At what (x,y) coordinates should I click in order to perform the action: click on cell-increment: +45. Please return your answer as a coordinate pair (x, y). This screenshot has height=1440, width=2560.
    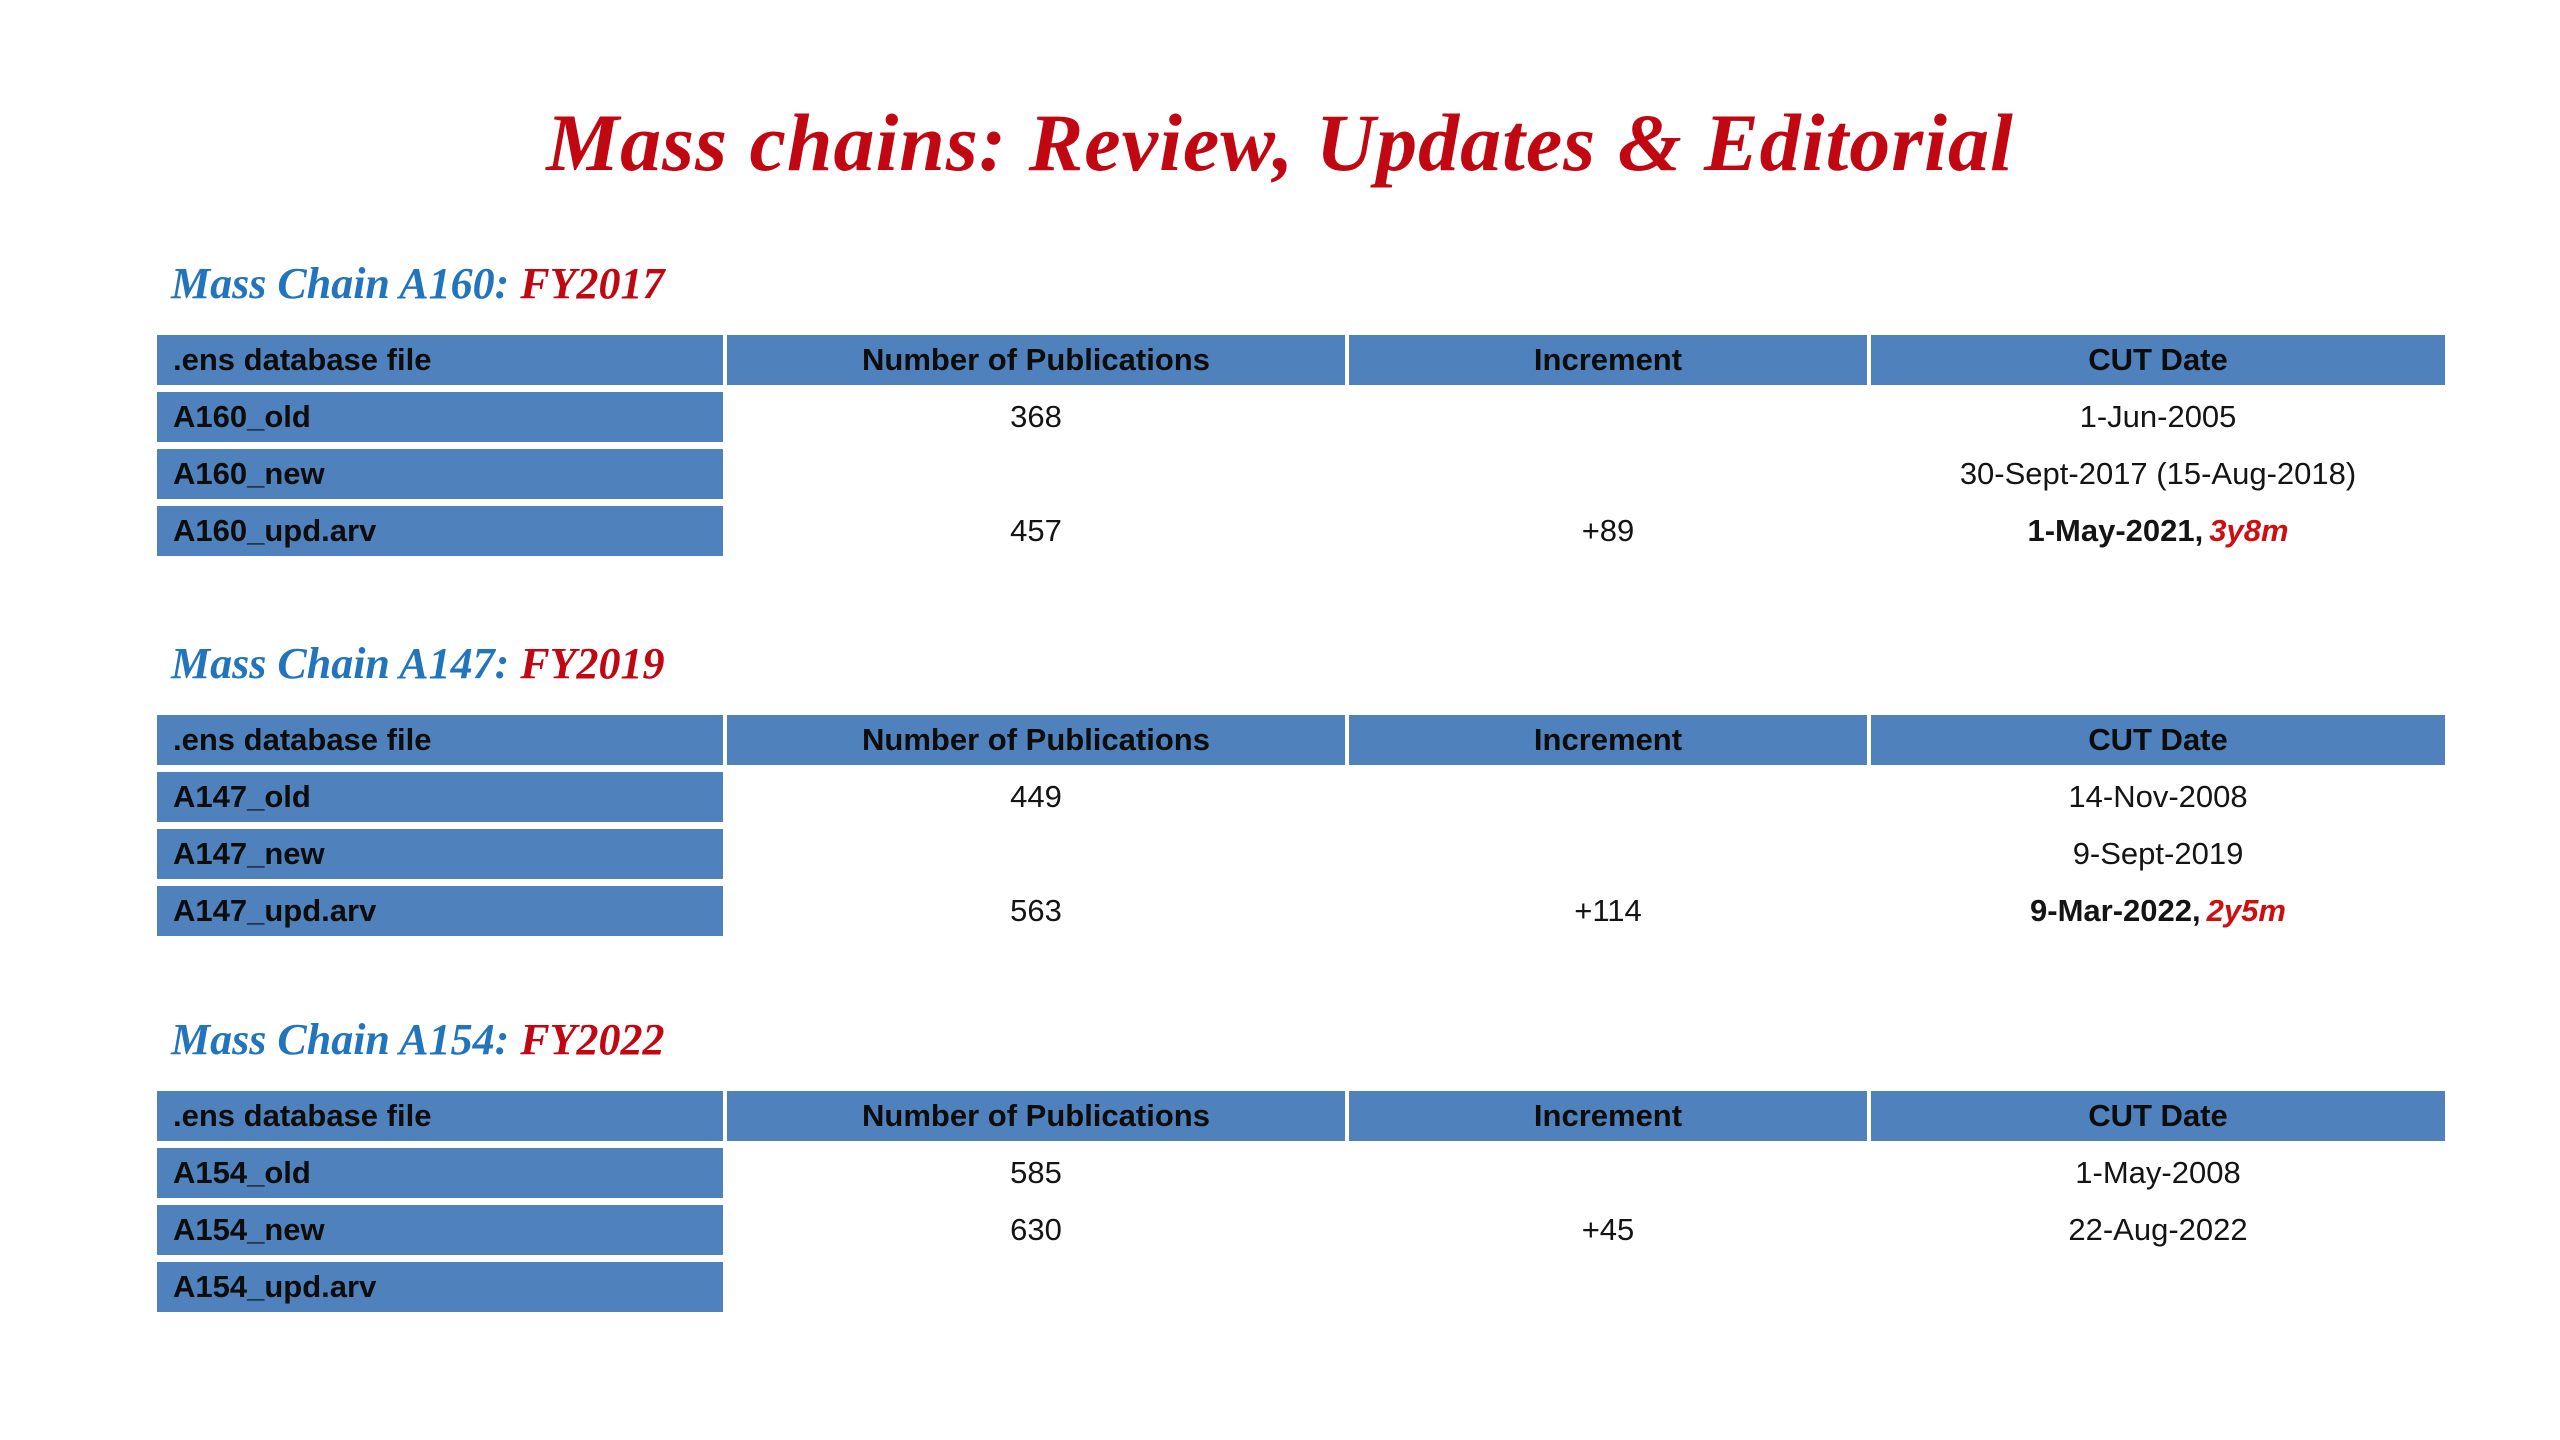
    Looking at the image, I should click on (1608, 1229).